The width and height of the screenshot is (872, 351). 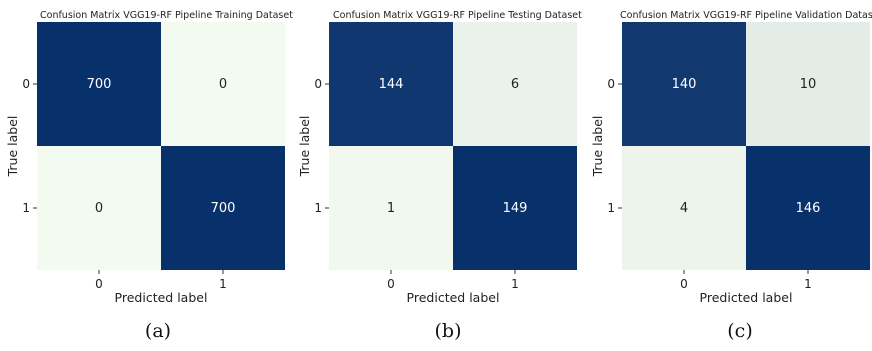 I want to click on cell-value-label-testing-r0-c1: 6, so click(x=515, y=84).